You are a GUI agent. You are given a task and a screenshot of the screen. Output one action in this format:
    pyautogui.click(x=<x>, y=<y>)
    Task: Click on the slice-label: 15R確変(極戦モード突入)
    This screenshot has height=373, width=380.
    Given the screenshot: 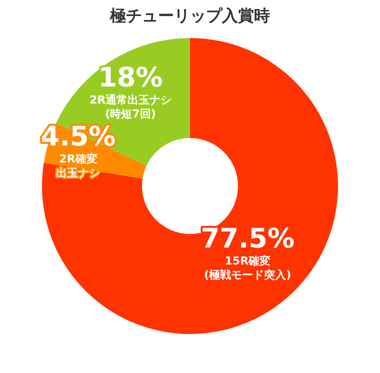 What is the action you would take?
    pyautogui.click(x=248, y=268)
    